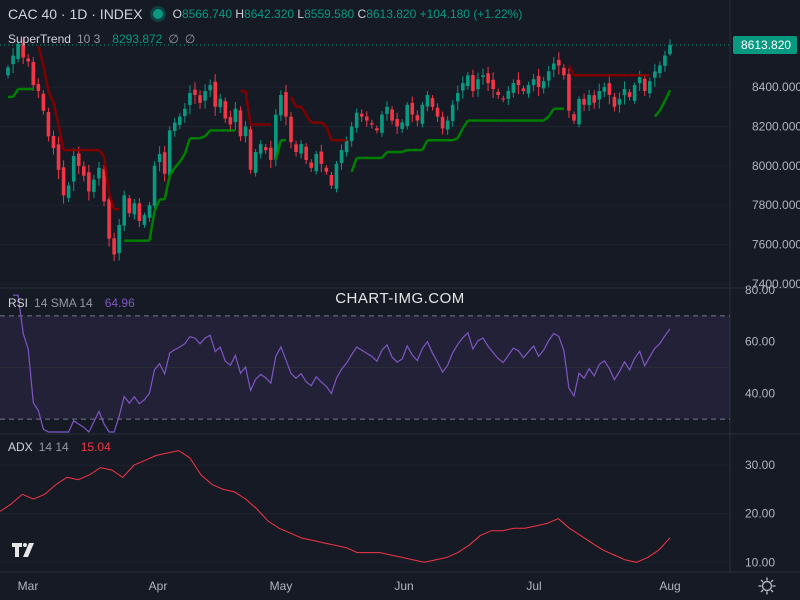 Image resolution: width=800 pixels, height=600 pixels. What do you see at coordinates (75, 14) in the screenshot?
I see `symbol-title: CAC 40 · 1D · INDEX` at bounding box center [75, 14].